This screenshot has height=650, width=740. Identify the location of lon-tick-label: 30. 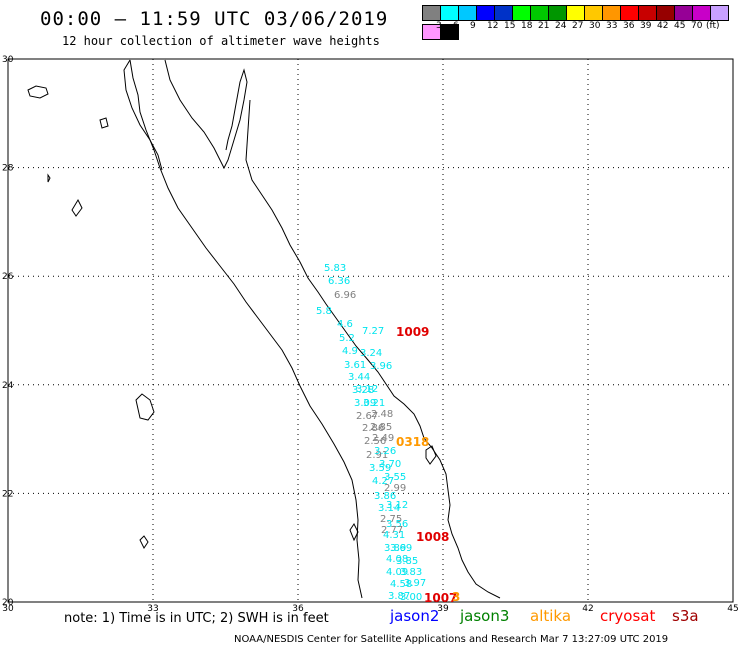
(8, 609).